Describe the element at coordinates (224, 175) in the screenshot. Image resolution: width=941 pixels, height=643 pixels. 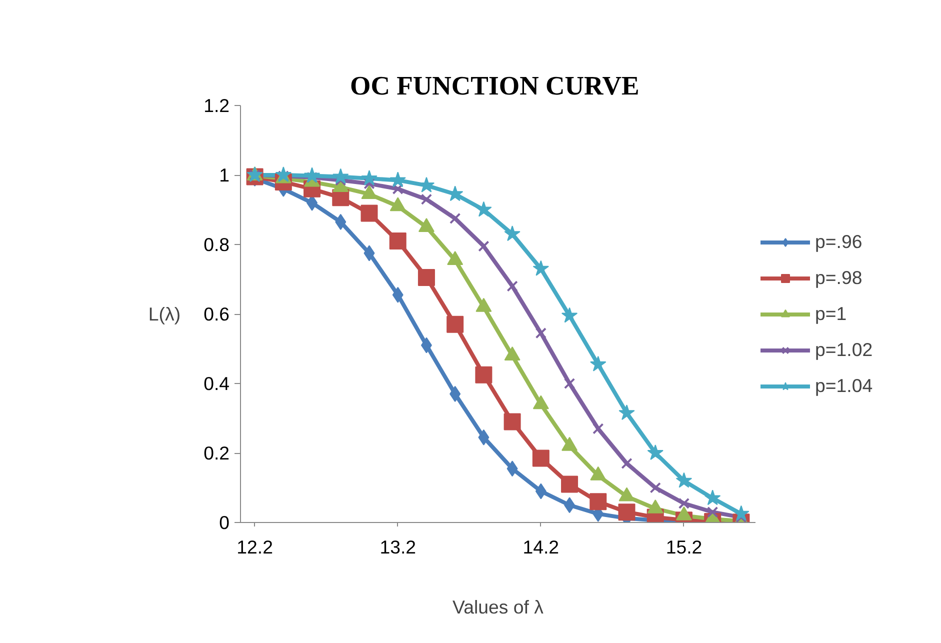
I see `y-tick-label: 1` at that location.